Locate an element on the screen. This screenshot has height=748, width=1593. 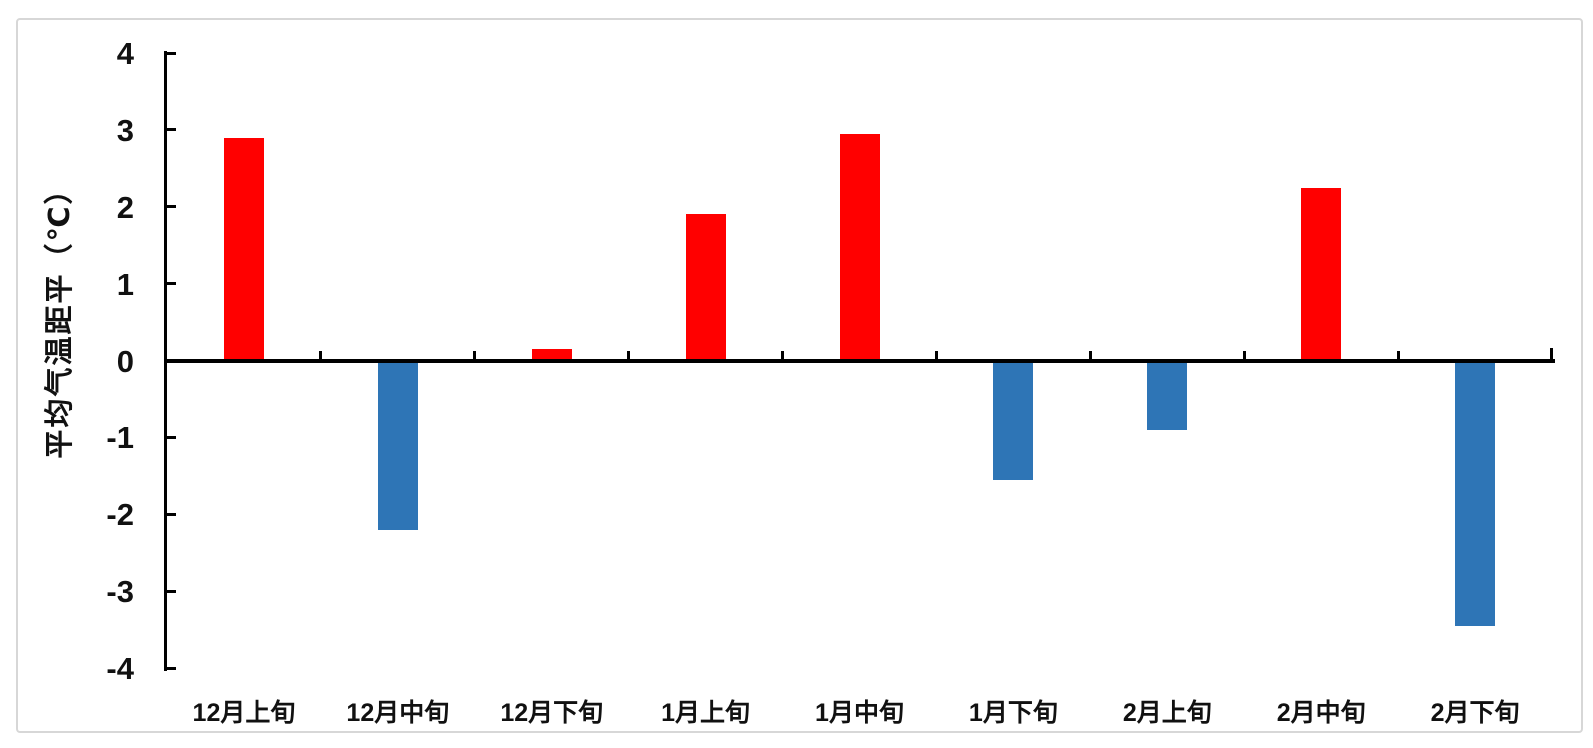
y-tick-label: 3 is located at coordinates (125, 130).